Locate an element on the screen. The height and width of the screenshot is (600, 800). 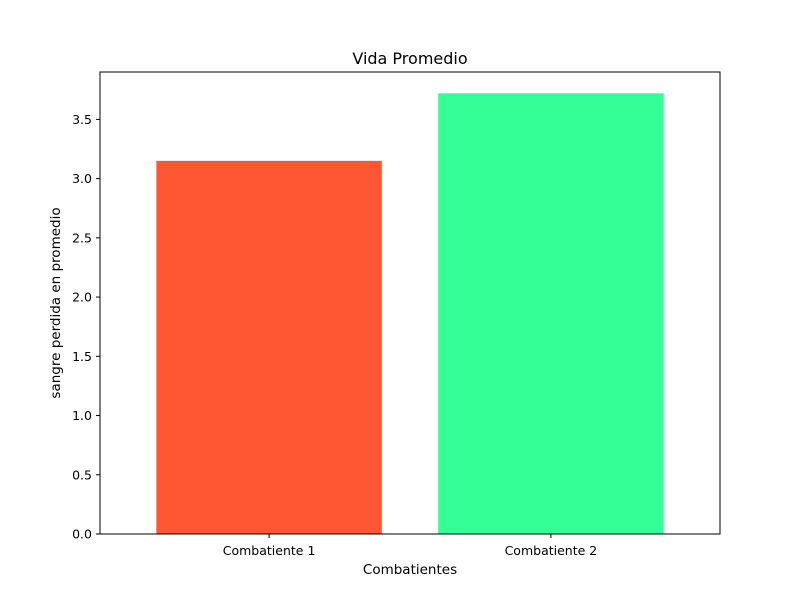
y-tick-label: 1.5 is located at coordinates (82, 356).